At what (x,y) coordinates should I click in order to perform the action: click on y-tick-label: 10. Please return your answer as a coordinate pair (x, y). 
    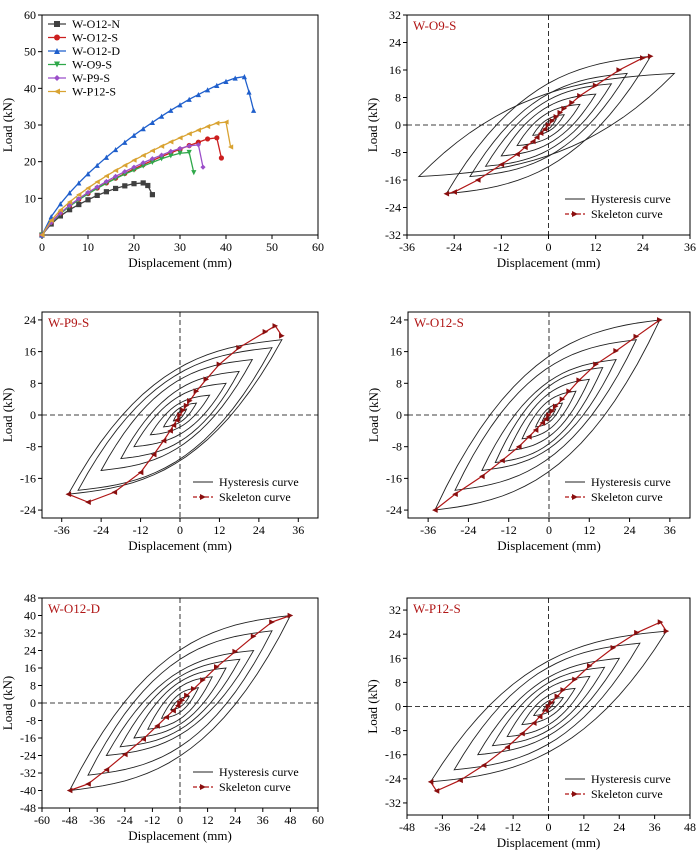
    Looking at the image, I should click on (30, 198).